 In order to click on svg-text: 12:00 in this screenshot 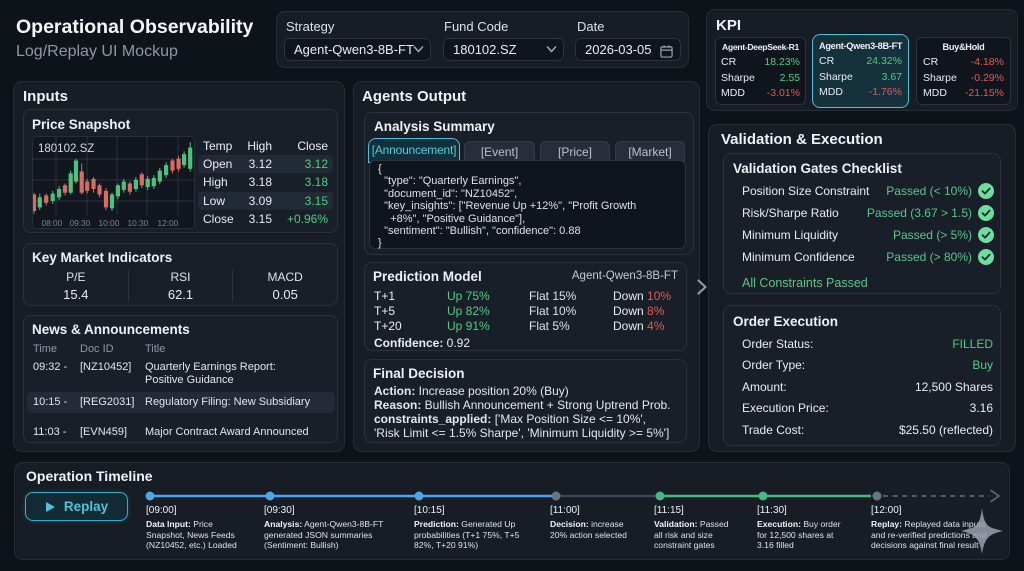, I will do `click(168, 223)`.